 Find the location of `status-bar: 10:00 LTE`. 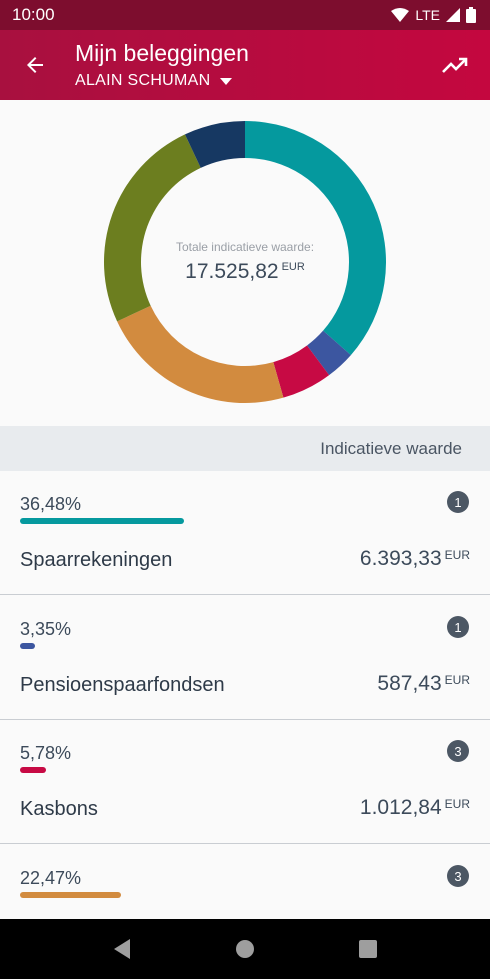

status-bar: 10:00 LTE is located at coordinates (245, 15).